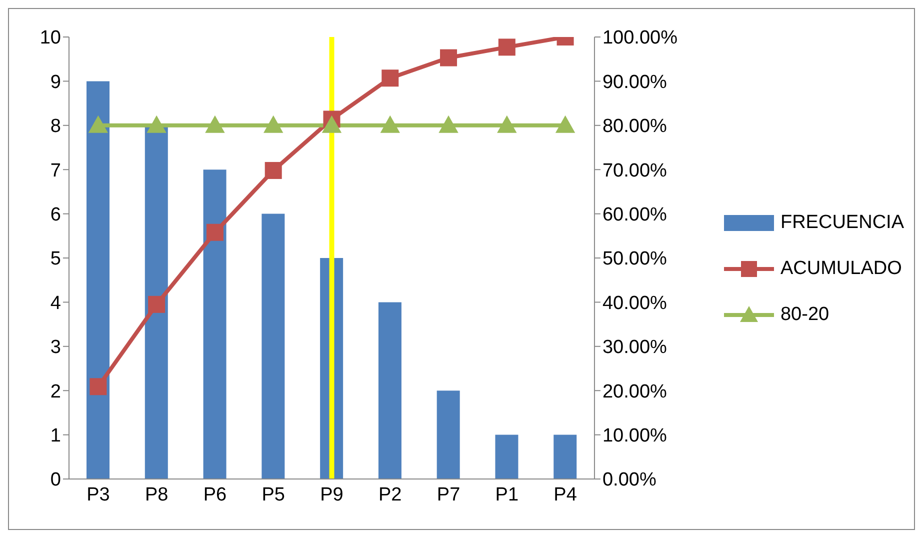 The image size is (919, 535). What do you see at coordinates (635, 347) in the screenshot?
I see `y2-tick-label: 30.00%` at bounding box center [635, 347].